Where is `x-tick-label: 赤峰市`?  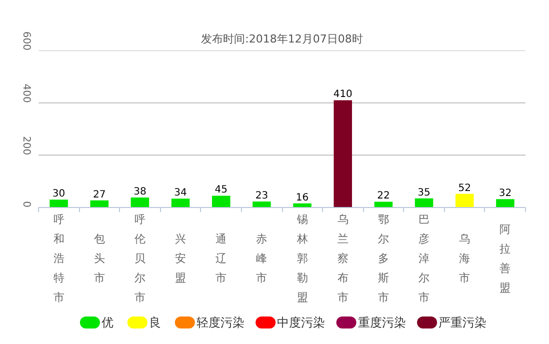 x-tick-label: 赤峰市 is located at coordinates (262, 258).